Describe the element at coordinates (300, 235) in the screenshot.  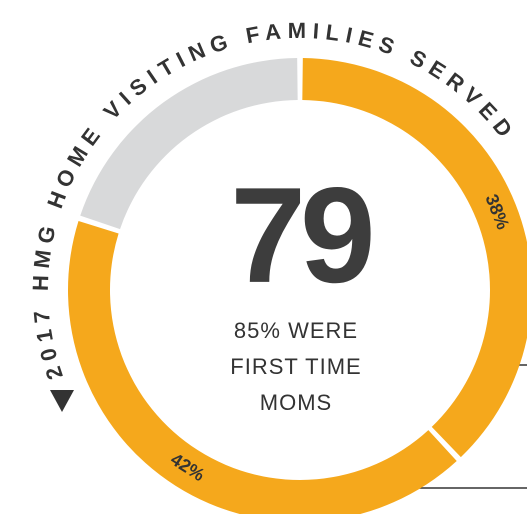
I see `center-value: 79` at that location.